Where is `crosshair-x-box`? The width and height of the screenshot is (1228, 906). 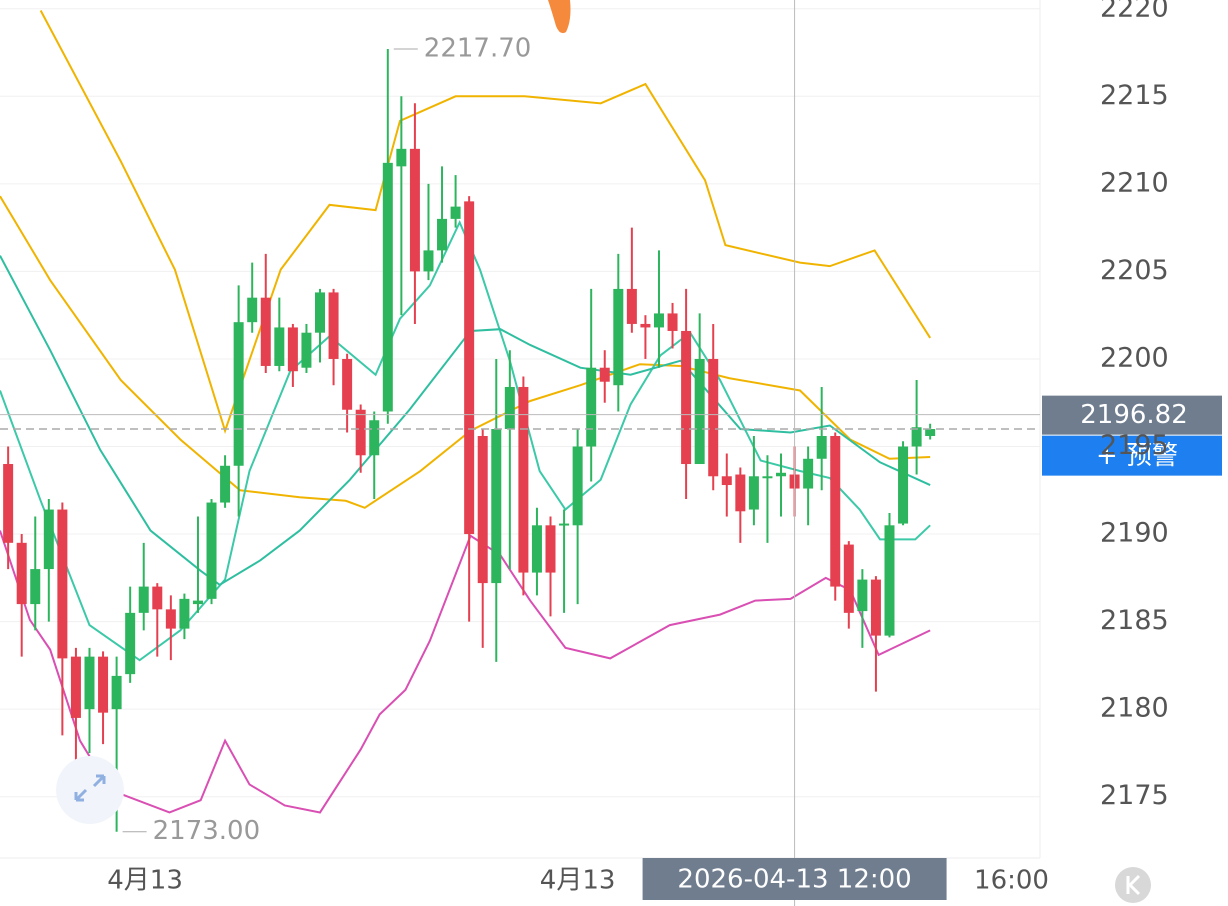
crosshair-x-box is located at coordinates (794, 879).